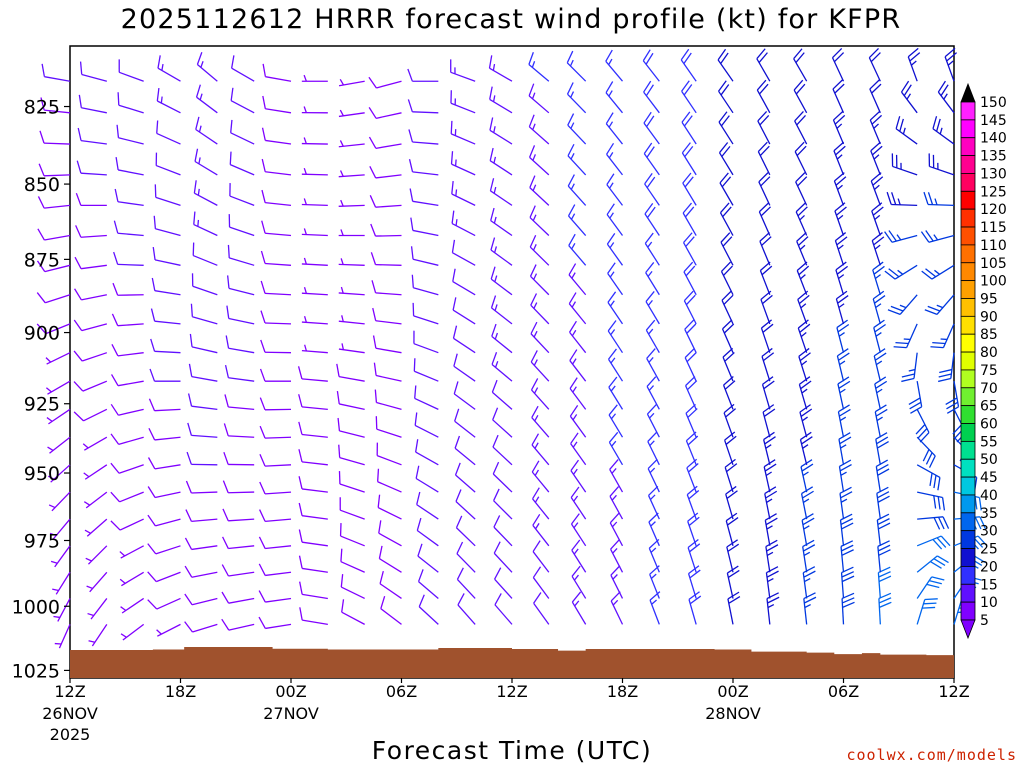  What do you see at coordinates (42, 474) in the screenshot?
I see `y-tick-label: 950` at bounding box center [42, 474].